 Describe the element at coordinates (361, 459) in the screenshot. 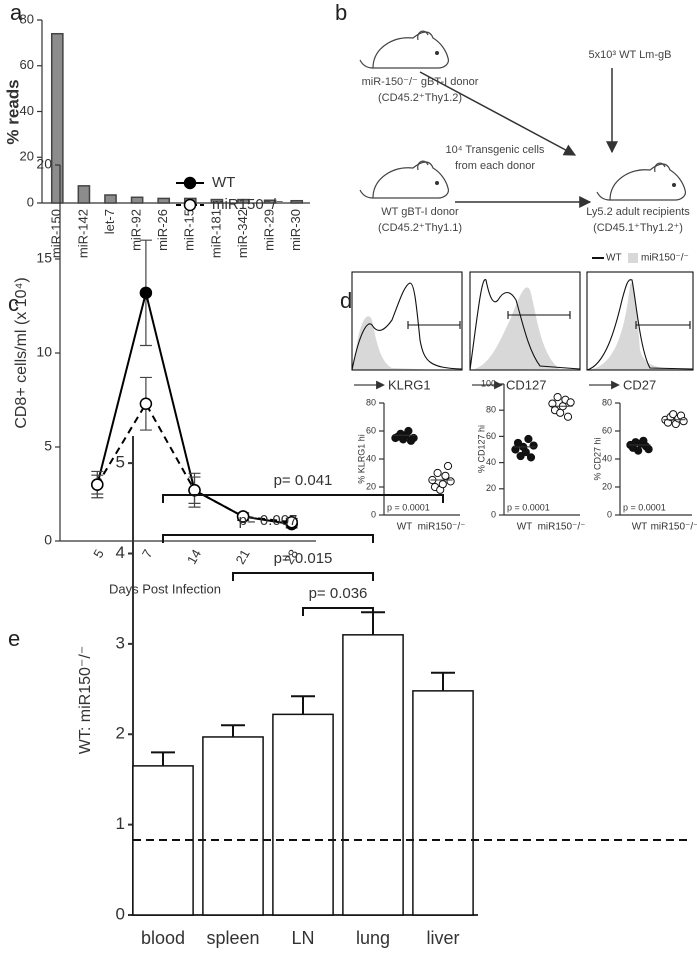

I see `y-axis-label: % KLRG1 hi` at that location.